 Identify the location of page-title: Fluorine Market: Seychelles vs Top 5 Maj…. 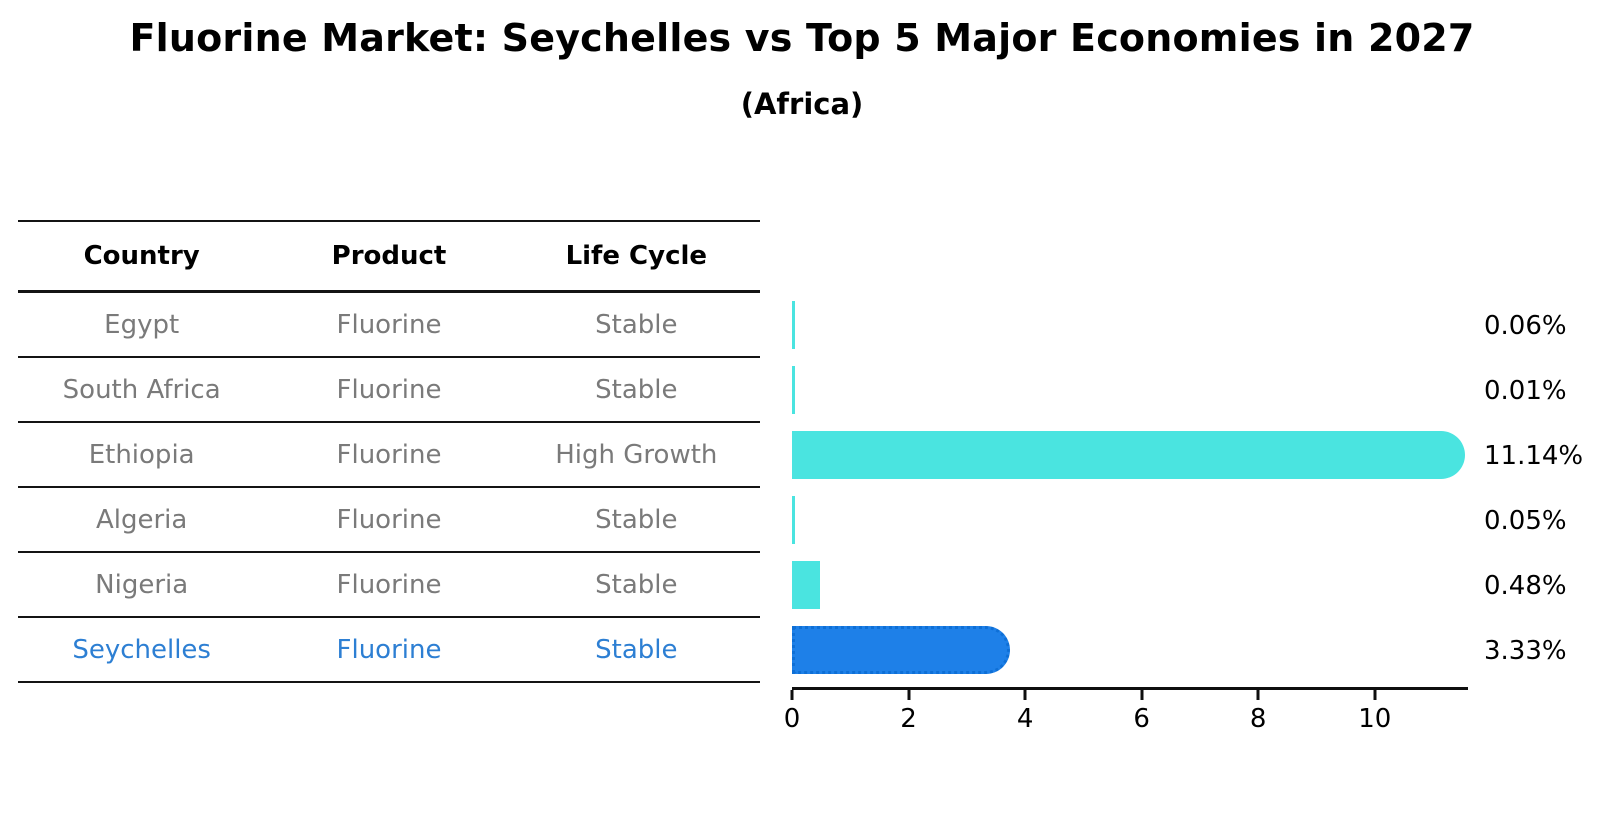
(802, 38).